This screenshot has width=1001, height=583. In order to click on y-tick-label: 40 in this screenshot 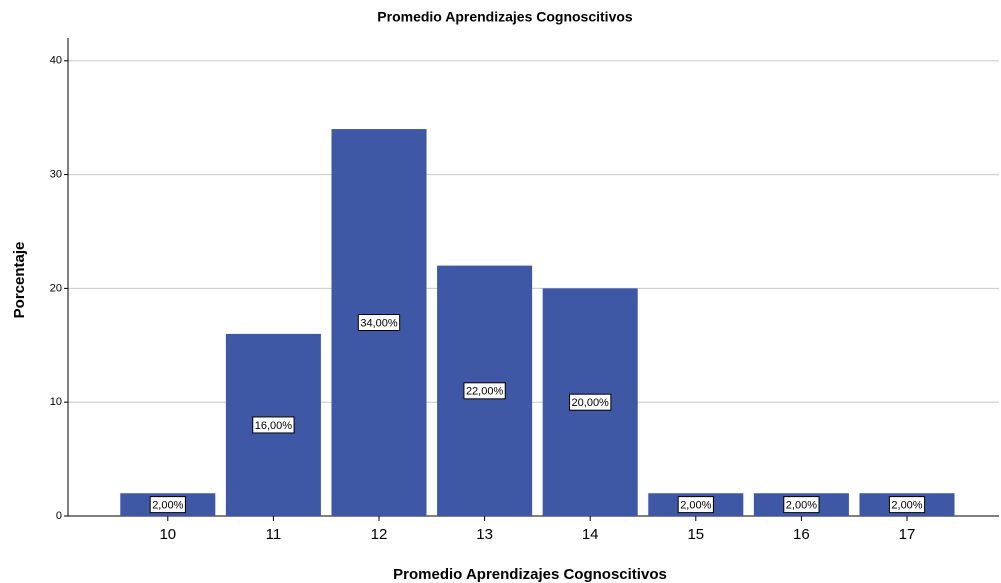, I will do `click(56, 61)`.